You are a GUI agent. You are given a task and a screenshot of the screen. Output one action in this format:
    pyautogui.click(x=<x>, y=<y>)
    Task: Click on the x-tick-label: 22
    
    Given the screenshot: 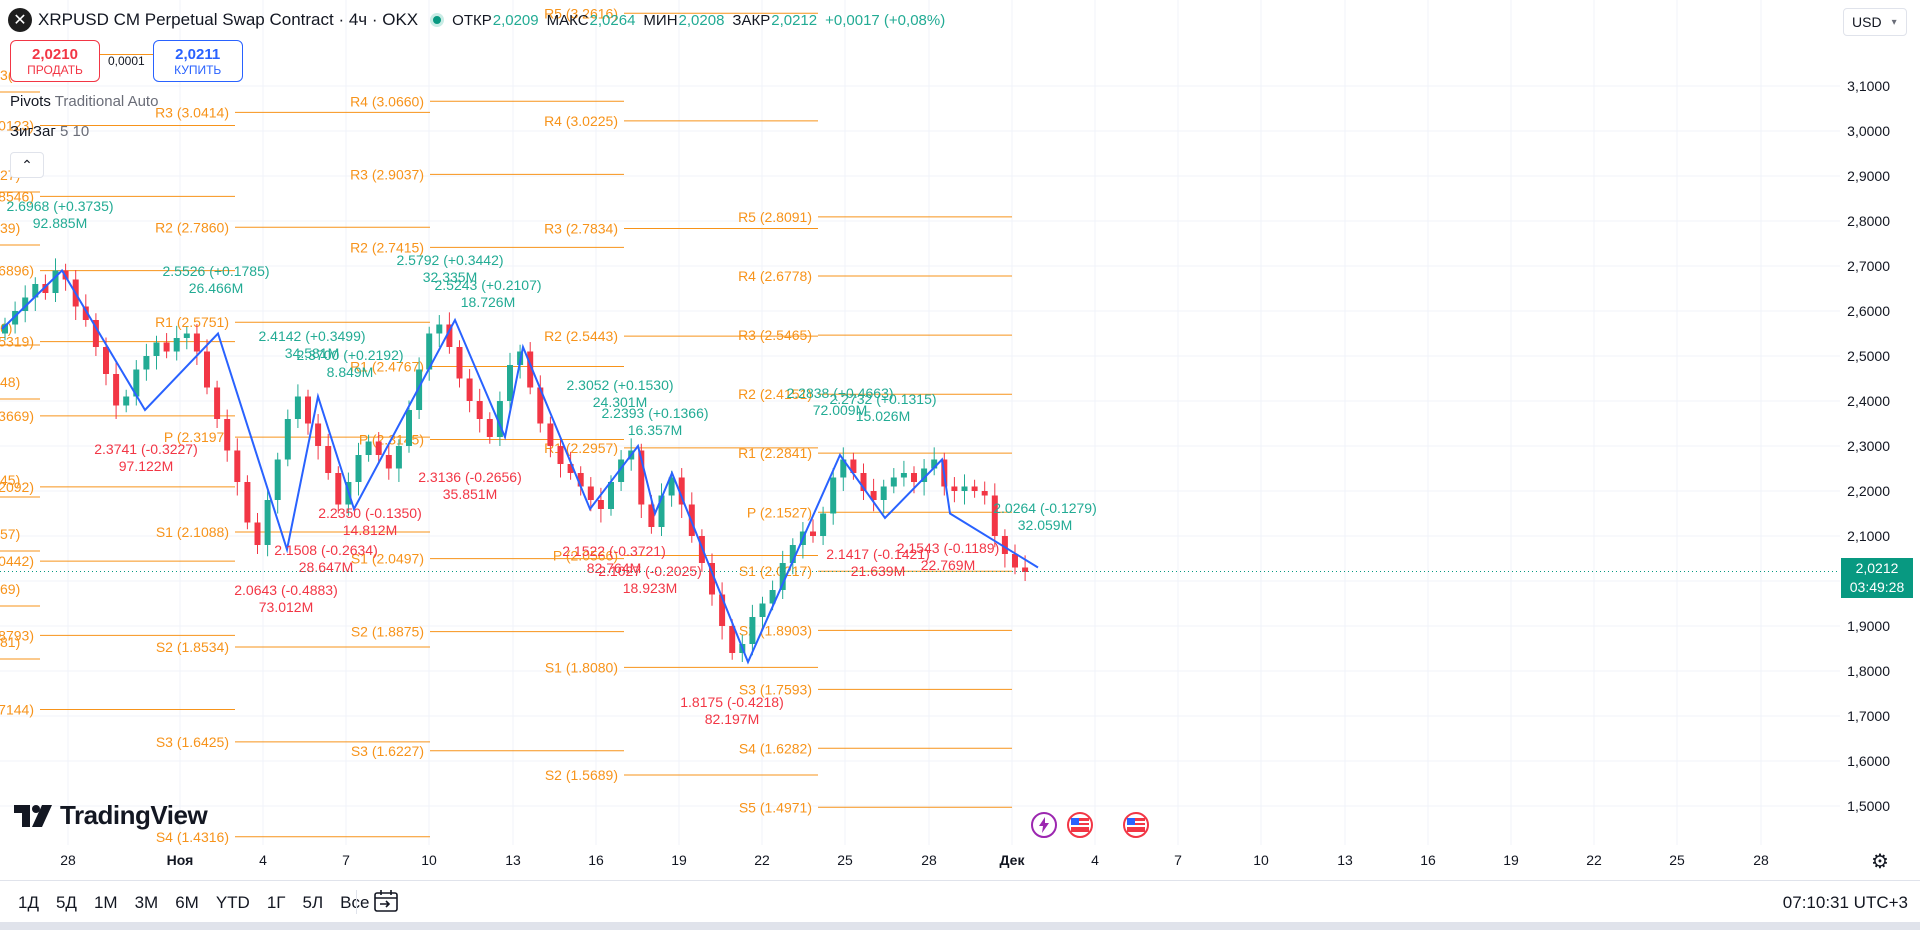 What is the action you would take?
    pyautogui.click(x=1594, y=860)
    